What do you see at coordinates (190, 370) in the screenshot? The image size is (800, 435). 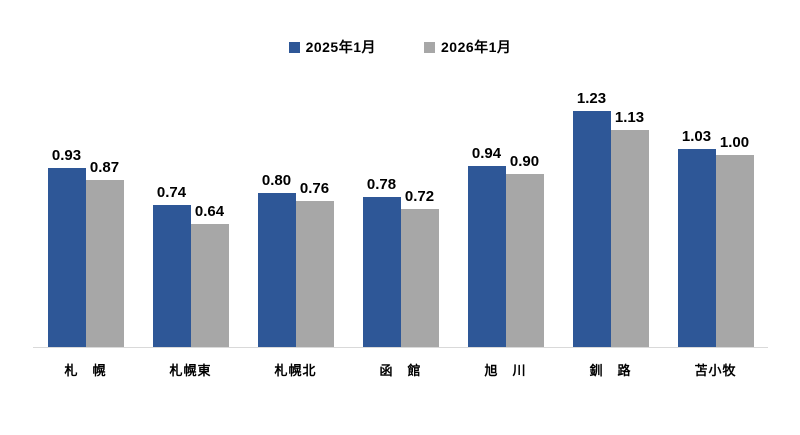 I see `category-label-1: 札幌東` at bounding box center [190, 370].